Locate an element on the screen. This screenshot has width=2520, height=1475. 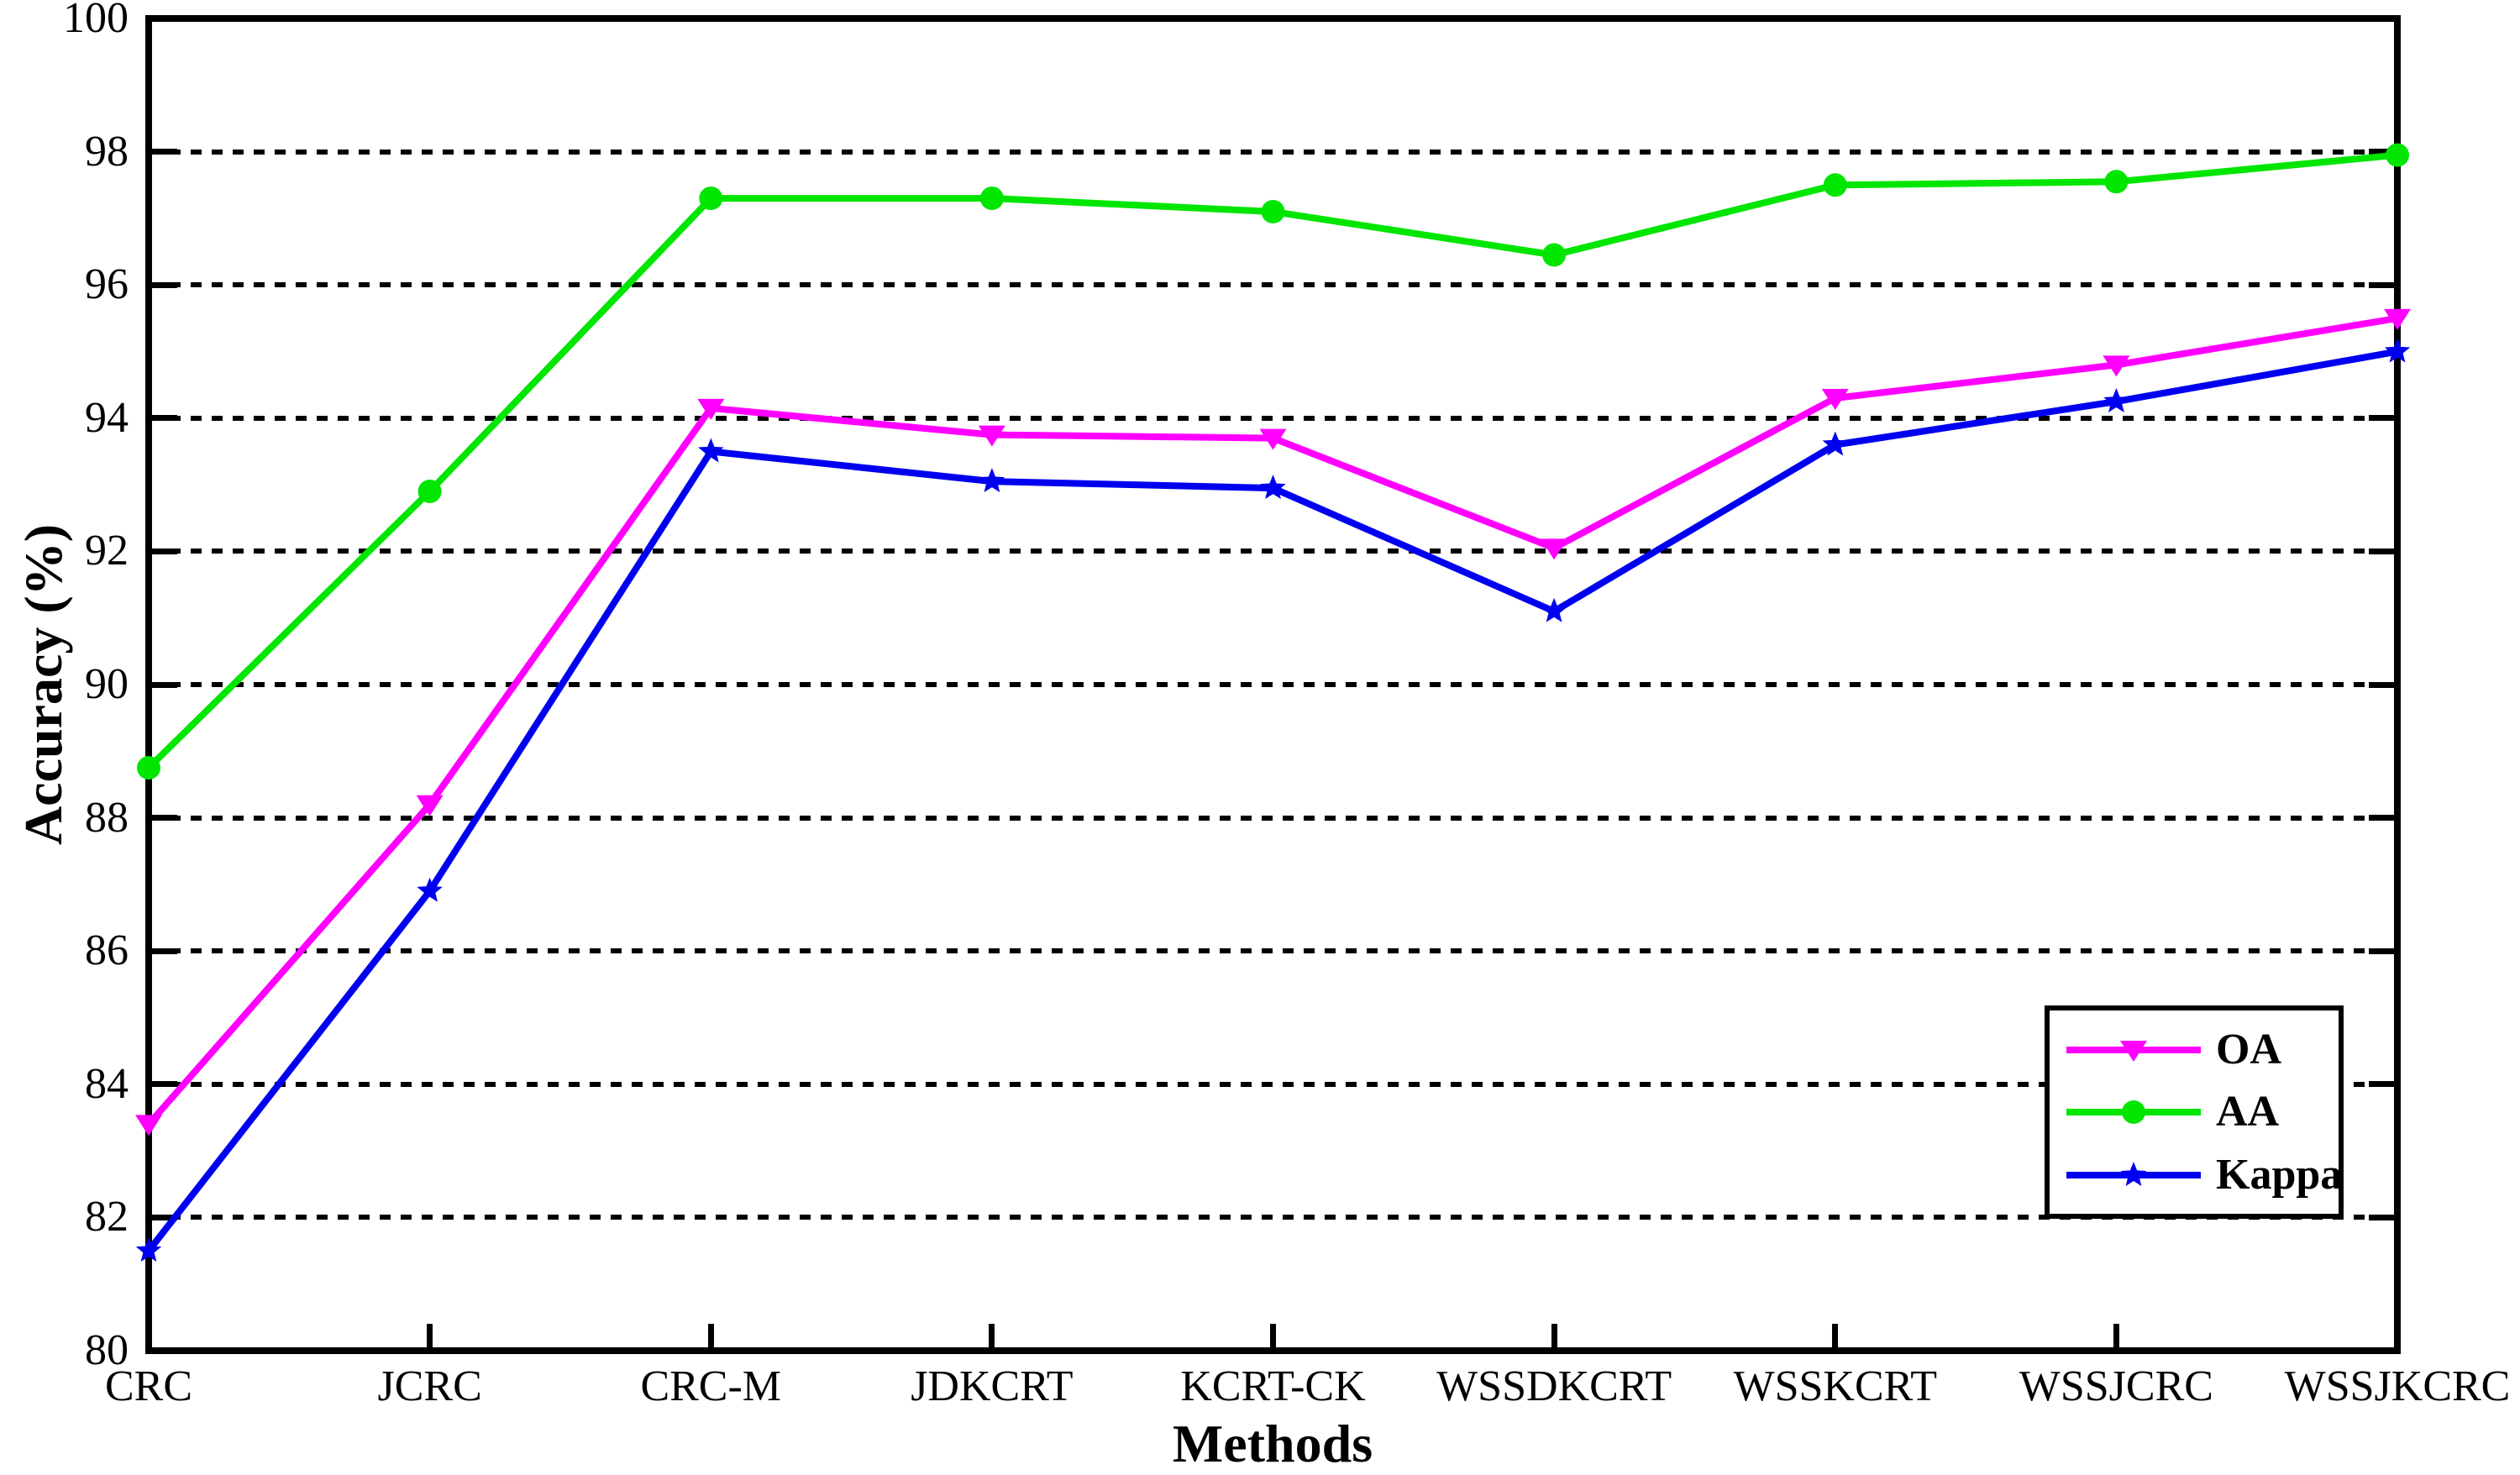
x-tick-label-CRC: CRC is located at coordinates (148, 1386).